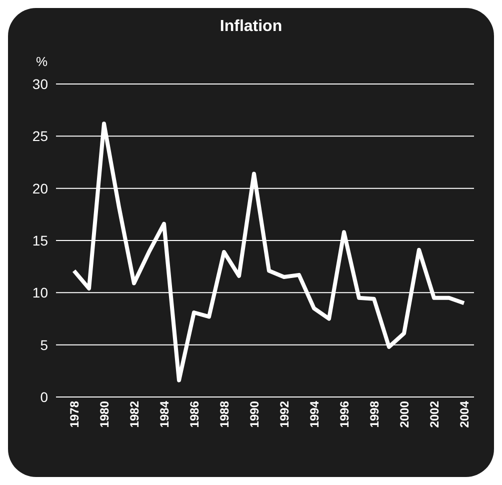  I want to click on y-tick-label: 0, so click(44, 396).